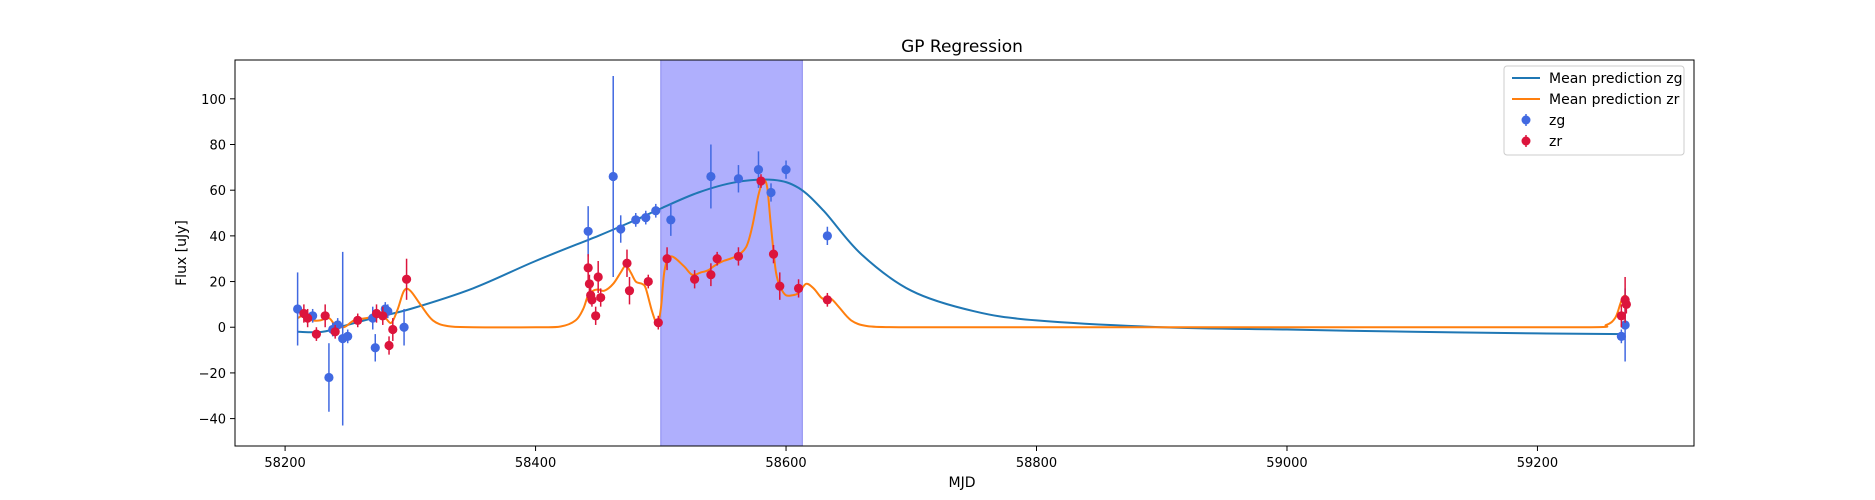 The height and width of the screenshot is (500, 1875). What do you see at coordinates (1614, 100) in the screenshot?
I see `legend-label-line-zr: Mean prediction zr` at bounding box center [1614, 100].